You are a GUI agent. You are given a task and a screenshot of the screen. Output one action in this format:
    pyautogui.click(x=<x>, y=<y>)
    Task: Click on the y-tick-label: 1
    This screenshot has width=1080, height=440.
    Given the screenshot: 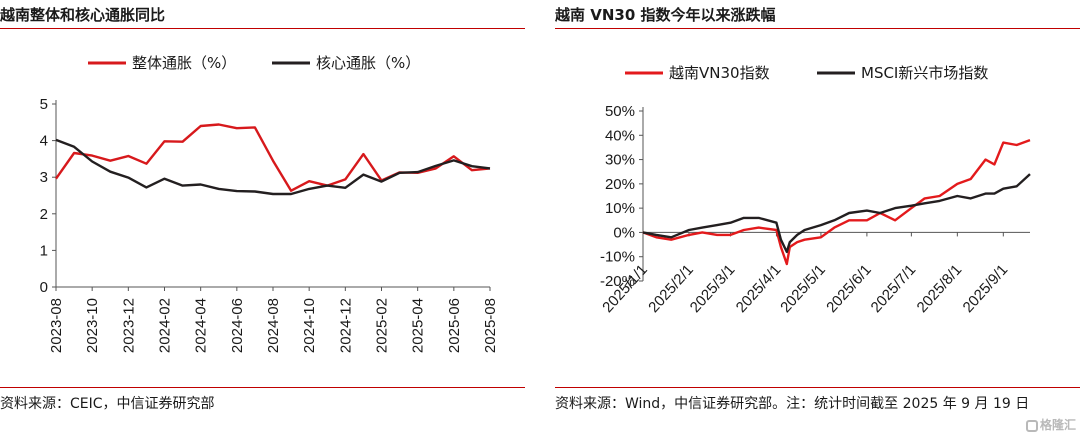 What is the action you would take?
    pyautogui.click(x=44, y=250)
    